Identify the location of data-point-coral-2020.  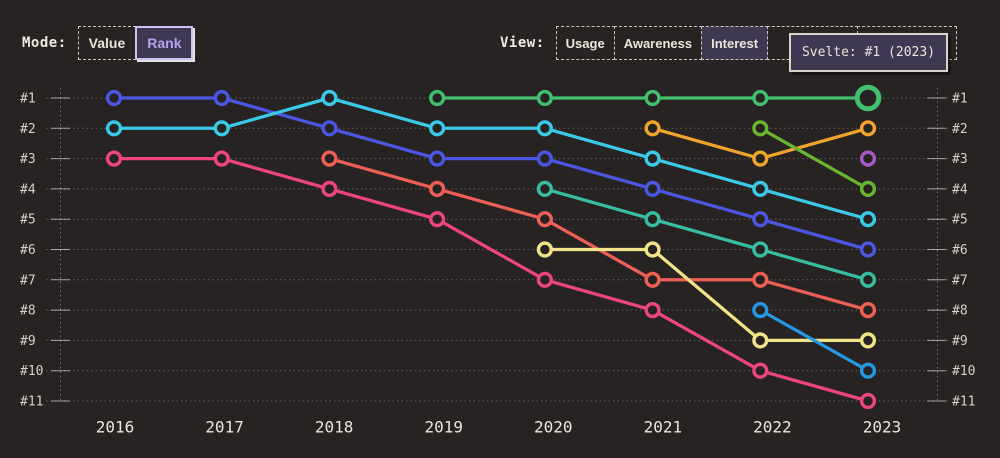
(544, 219).